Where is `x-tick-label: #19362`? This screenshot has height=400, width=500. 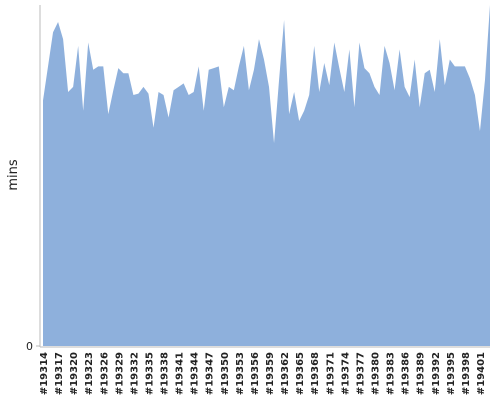 x-tick-label: #19362 is located at coordinates (285, 373).